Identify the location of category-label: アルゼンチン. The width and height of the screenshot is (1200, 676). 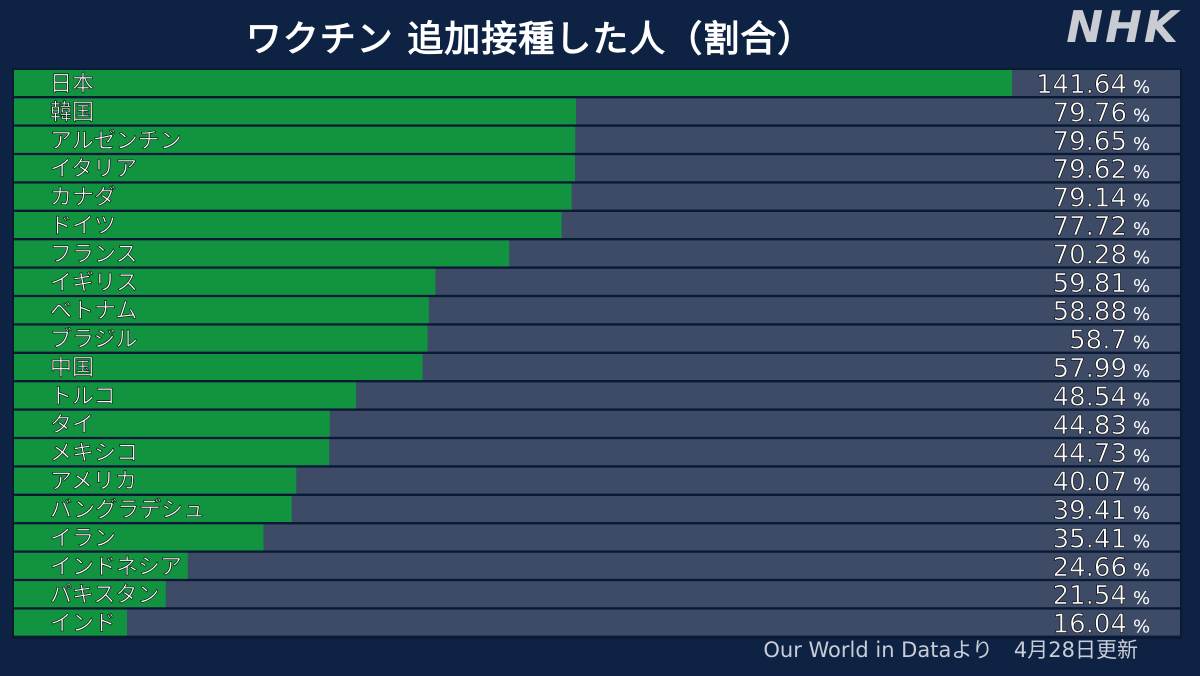
(116, 141).